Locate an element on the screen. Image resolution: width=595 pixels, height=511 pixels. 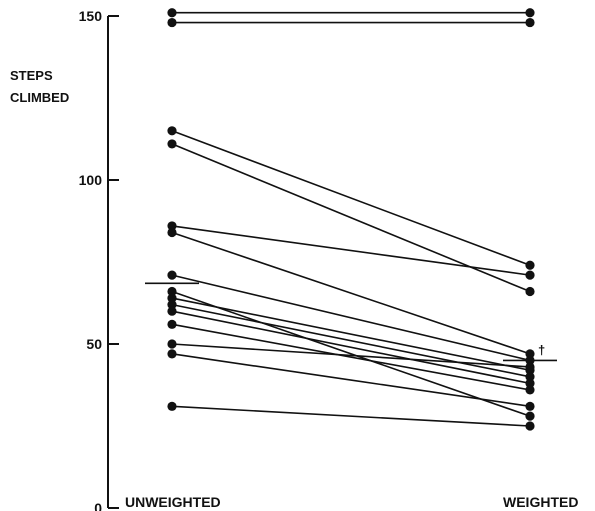
x-category-label-unweighted: UNWEIGHTED is located at coordinates (173, 502).